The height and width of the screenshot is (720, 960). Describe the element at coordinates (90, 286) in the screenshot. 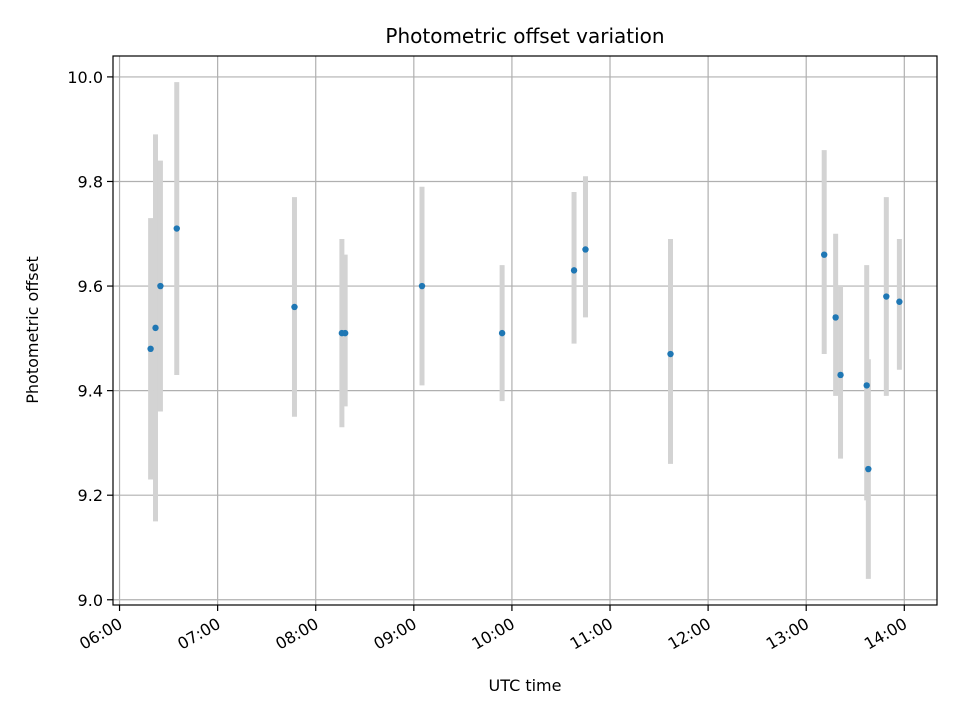

I see `y-tick-label: 9.6` at that location.